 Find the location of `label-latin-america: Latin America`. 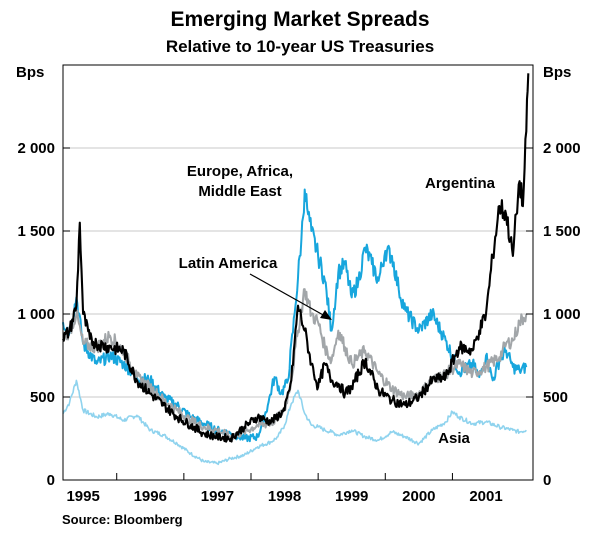

label-latin-america: Latin America is located at coordinates (228, 263).